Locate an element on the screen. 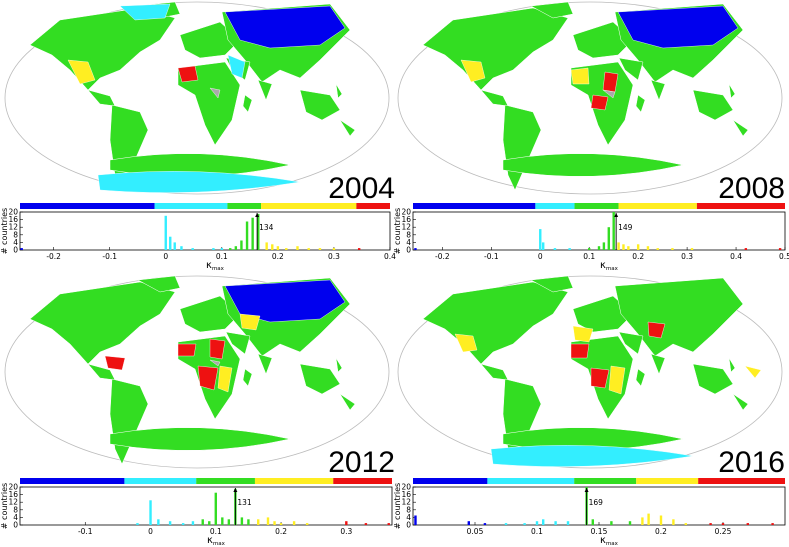 This screenshot has width=789, height=547. map-region-blue is located at coordinates (285, 27).